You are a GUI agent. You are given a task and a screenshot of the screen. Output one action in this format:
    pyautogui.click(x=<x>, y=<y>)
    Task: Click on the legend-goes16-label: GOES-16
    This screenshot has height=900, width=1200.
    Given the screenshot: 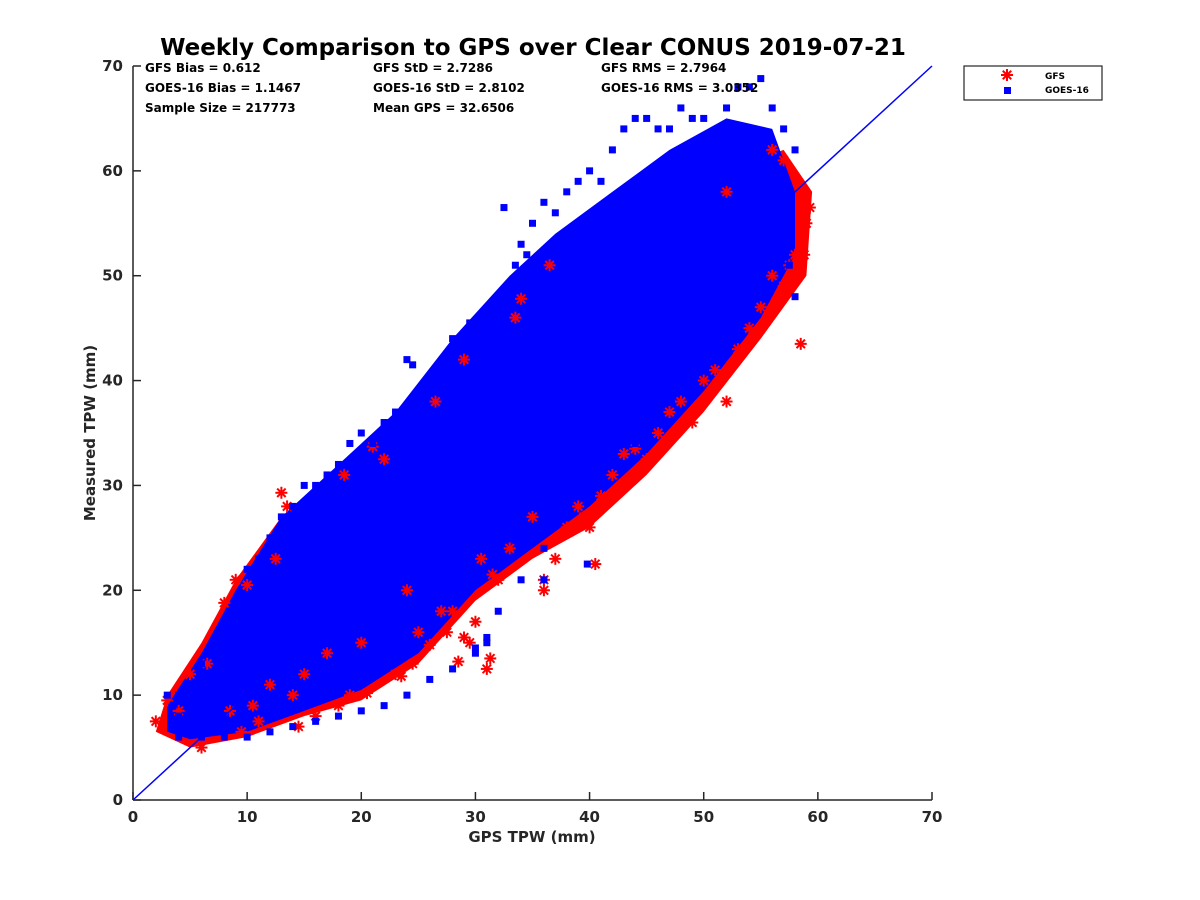 What is the action you would take?
    pyautogui.click(x=1067, y=91)
    